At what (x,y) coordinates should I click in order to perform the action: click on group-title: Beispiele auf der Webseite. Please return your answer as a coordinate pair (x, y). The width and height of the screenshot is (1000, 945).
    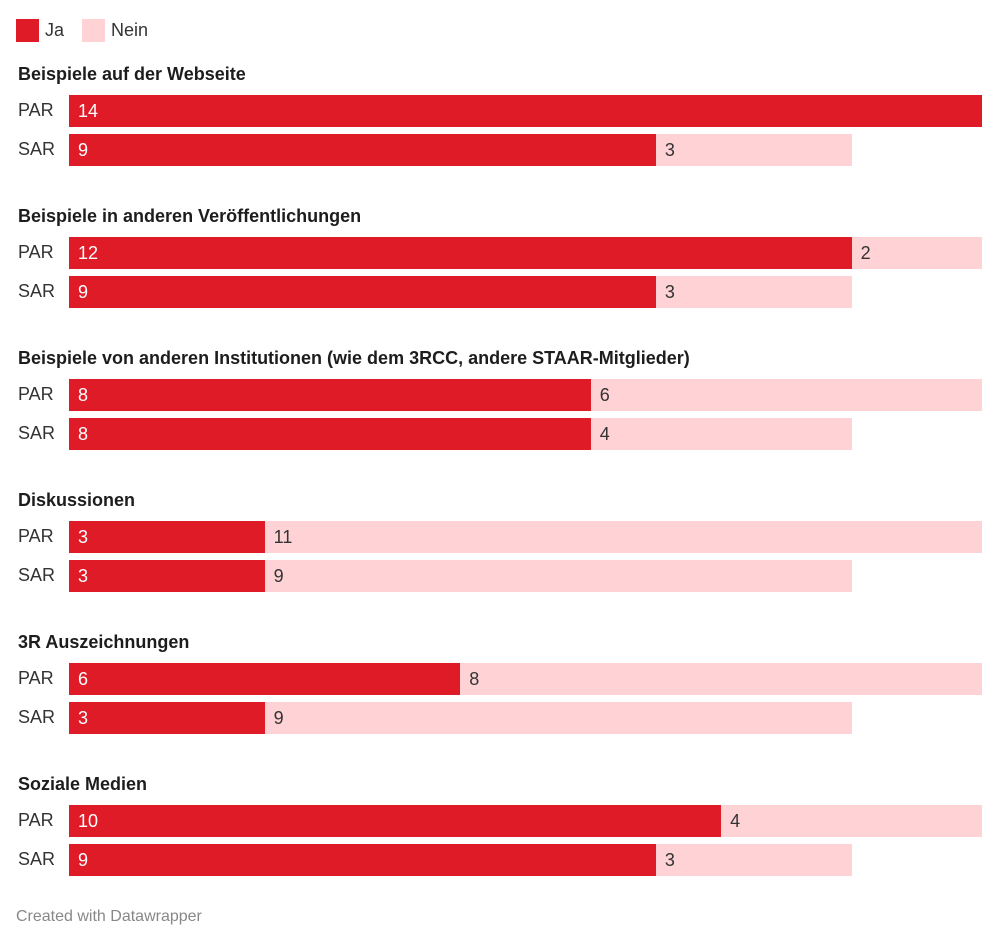
    Looking at the image, I should click on (132, 74).